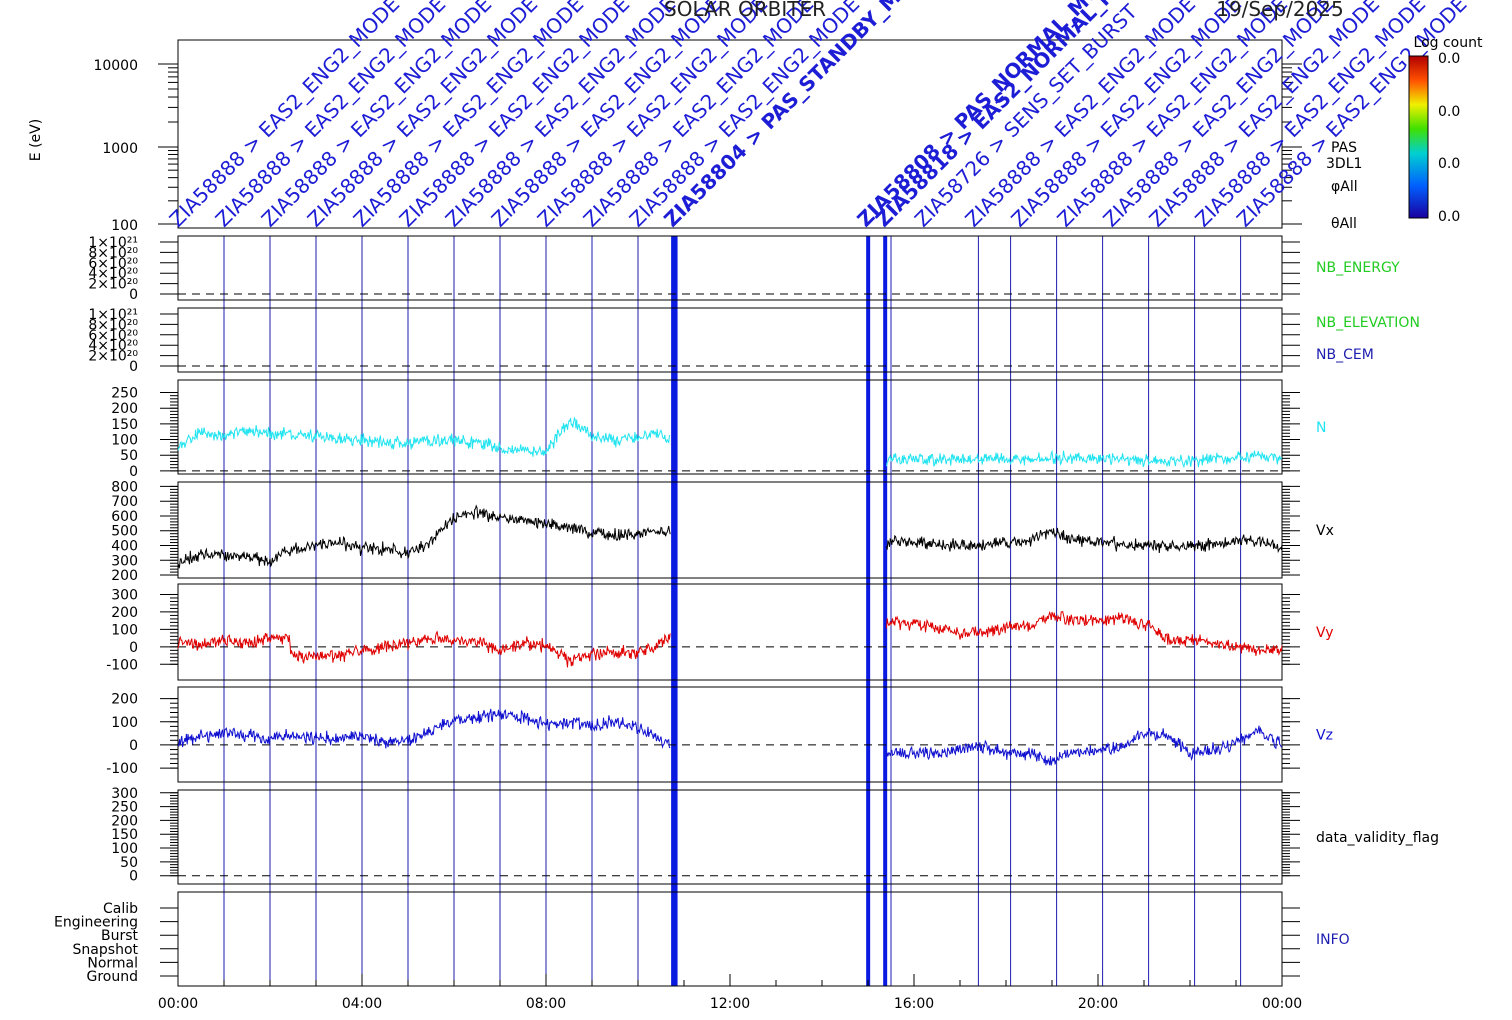  I want to click on panel-label: Vy, so click(1325, 633).